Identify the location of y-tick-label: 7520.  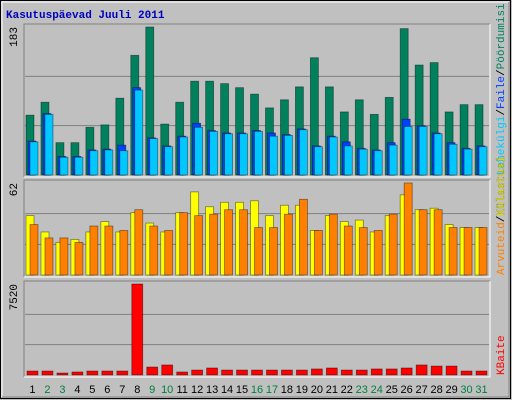
(15, 297).